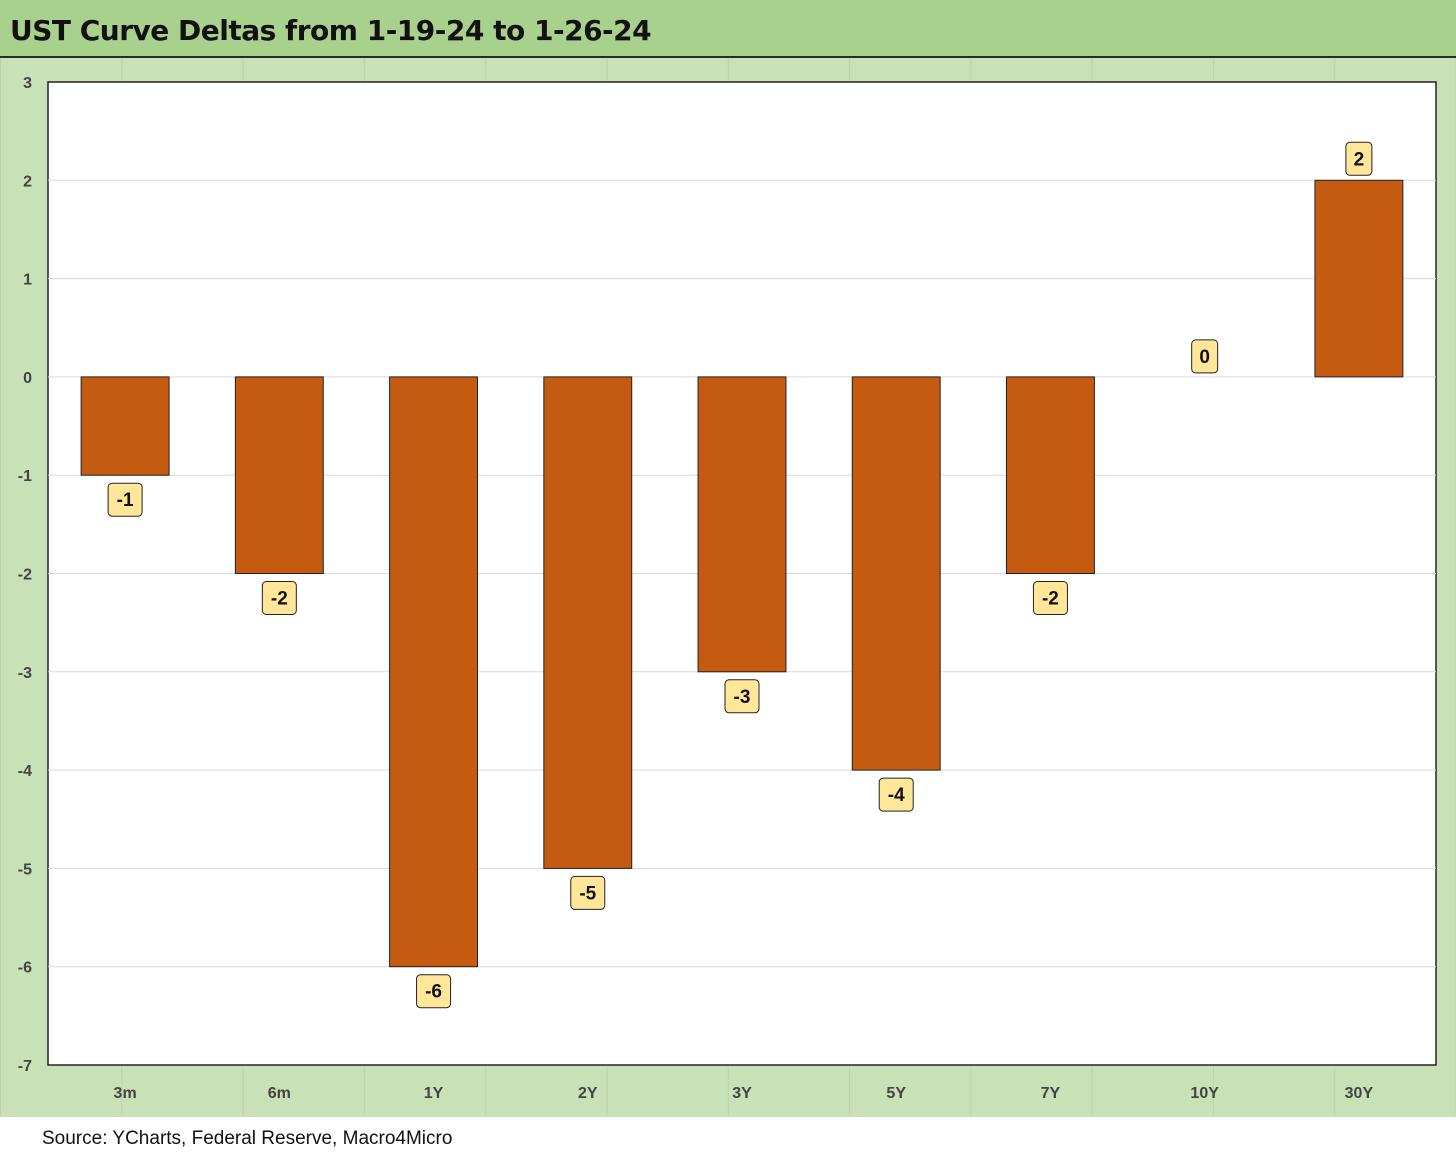 This screenshot has height=1163, width=1456. Describe the element at coordinates (25, 771) in the screenshot. I see `y-tick-label: -4` at that location.